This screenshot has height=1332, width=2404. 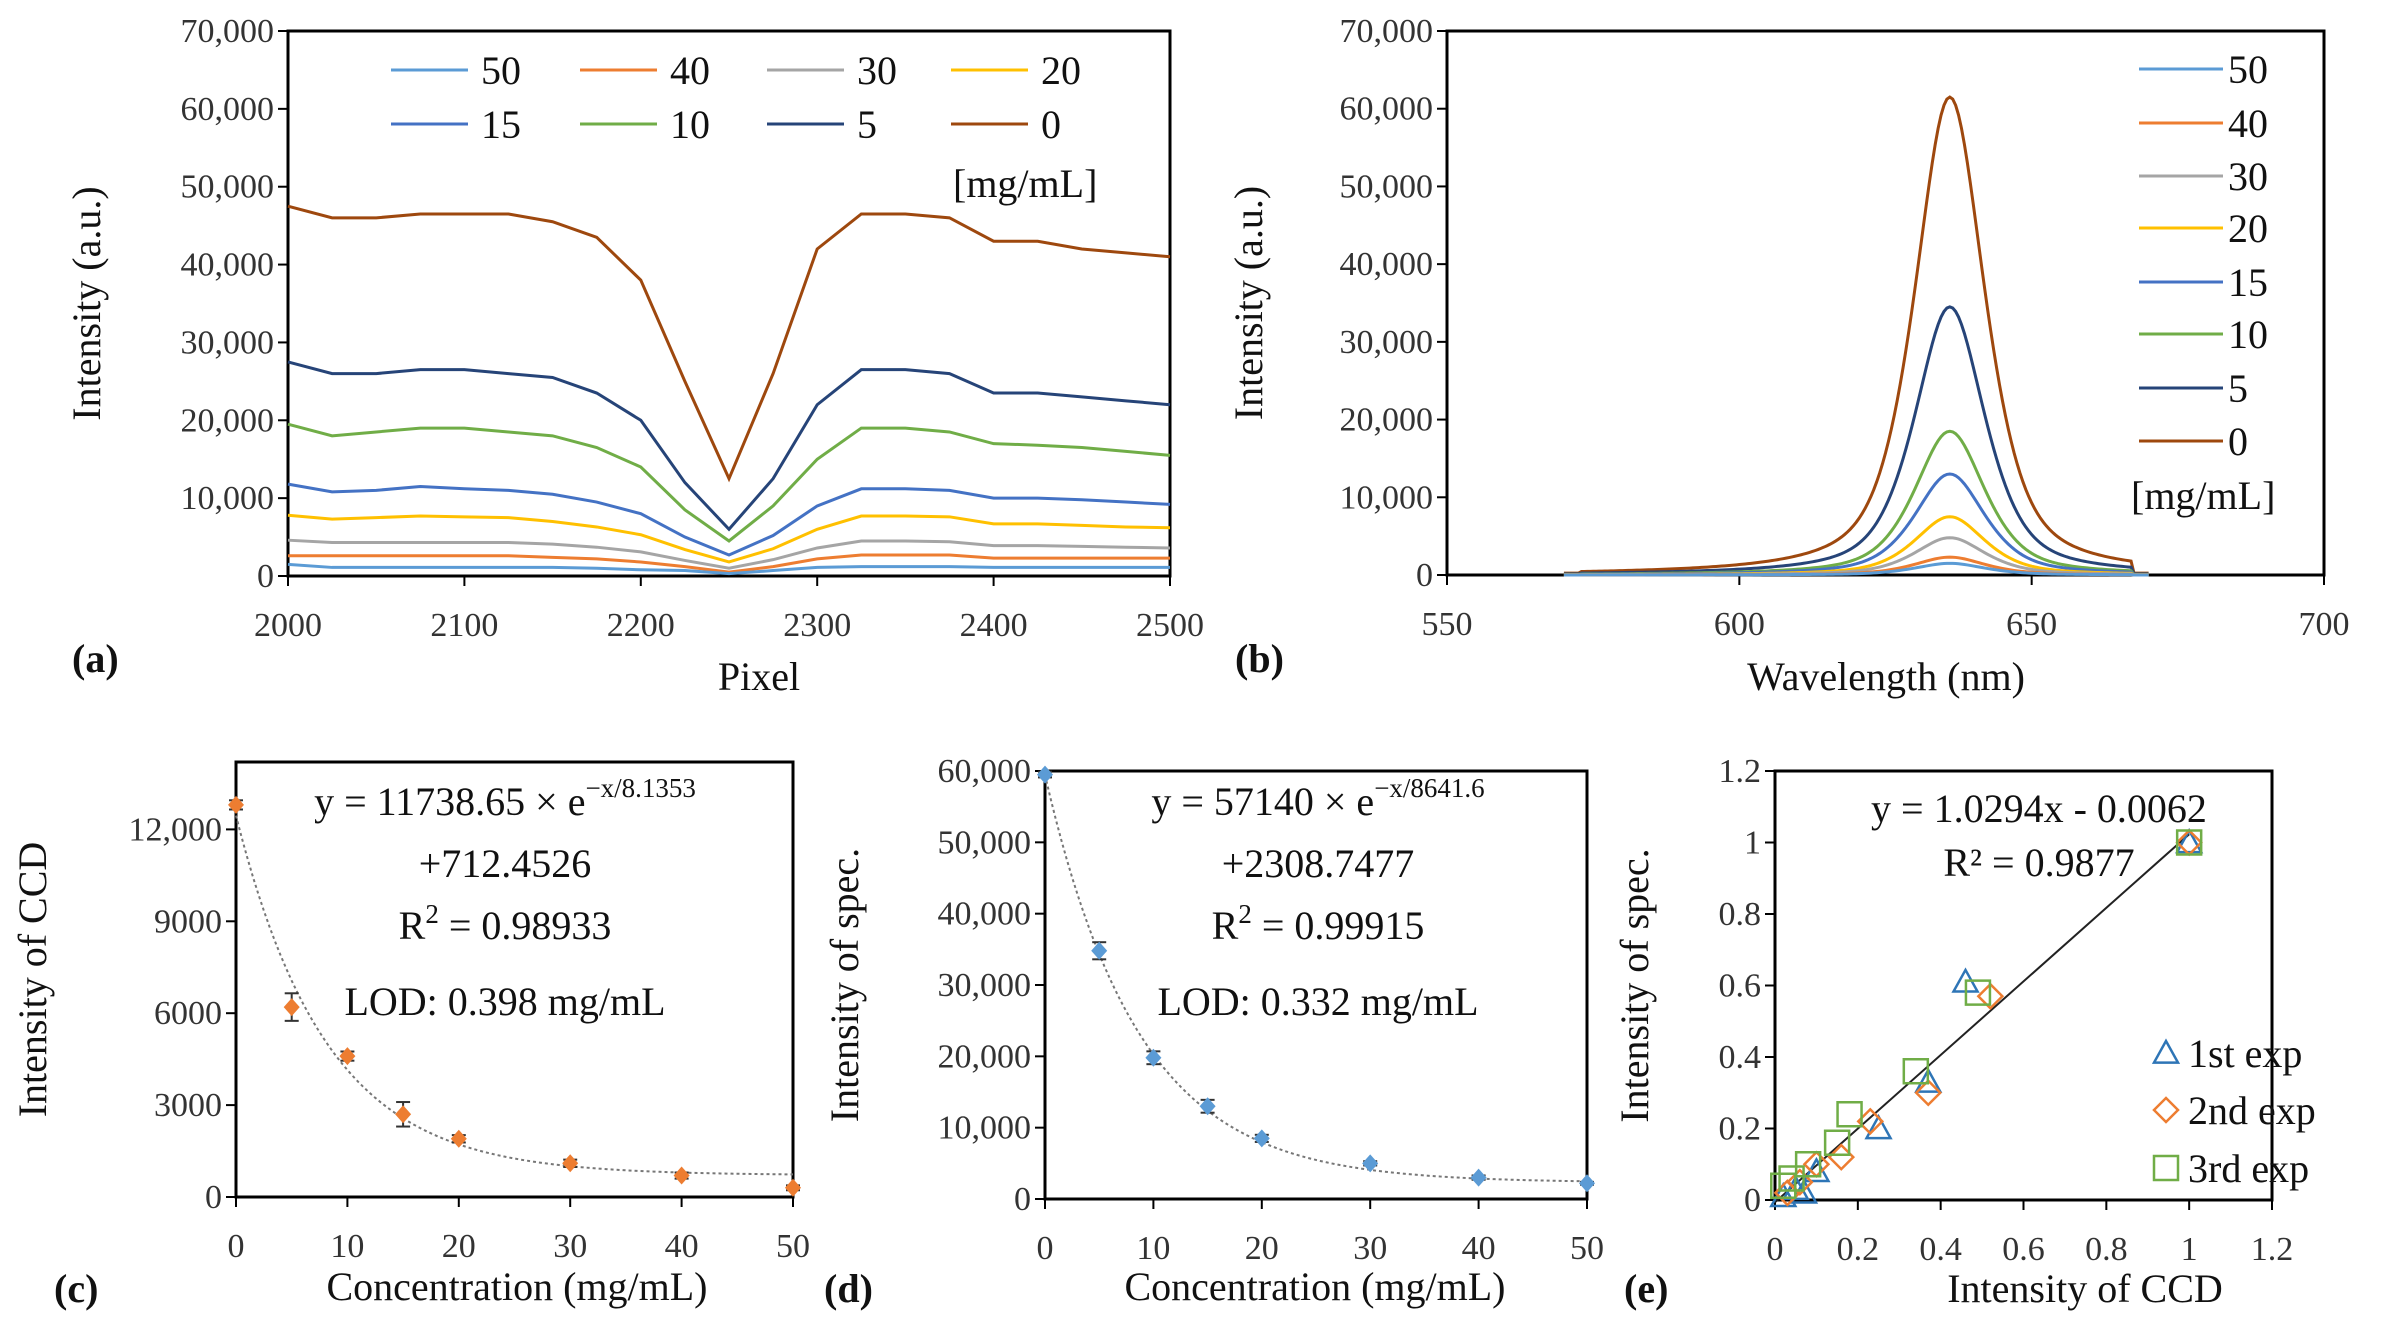 What do you see at coordinates (2245, 1053) in the screenshot?
I see `legend-label: 1st exp` at bounding box center [2245, 1053].